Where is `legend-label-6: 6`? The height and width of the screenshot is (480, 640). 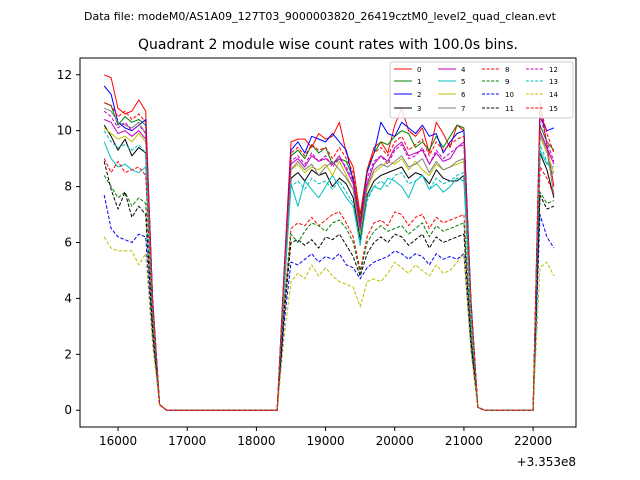 legend-label-6: 6 is located at coordinates (463, 95).